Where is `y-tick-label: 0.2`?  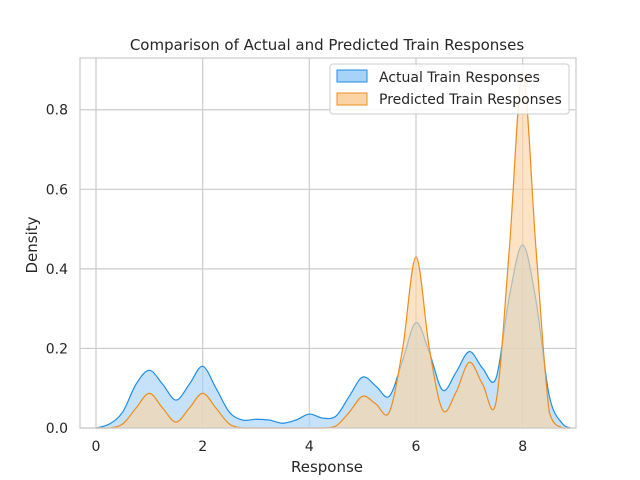 y-tick-label: 0.2 is located at coordinates (57, 349).